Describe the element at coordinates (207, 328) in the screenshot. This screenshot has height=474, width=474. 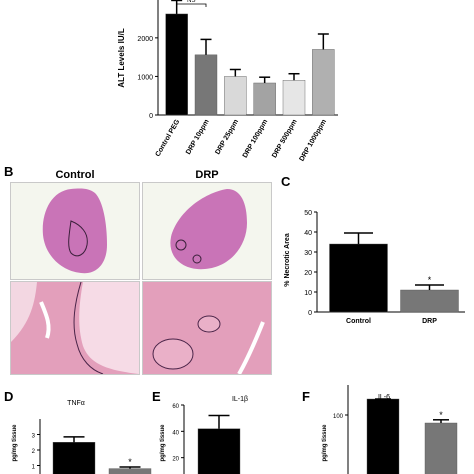
I see `drp-liver-highmag-image` at that location.